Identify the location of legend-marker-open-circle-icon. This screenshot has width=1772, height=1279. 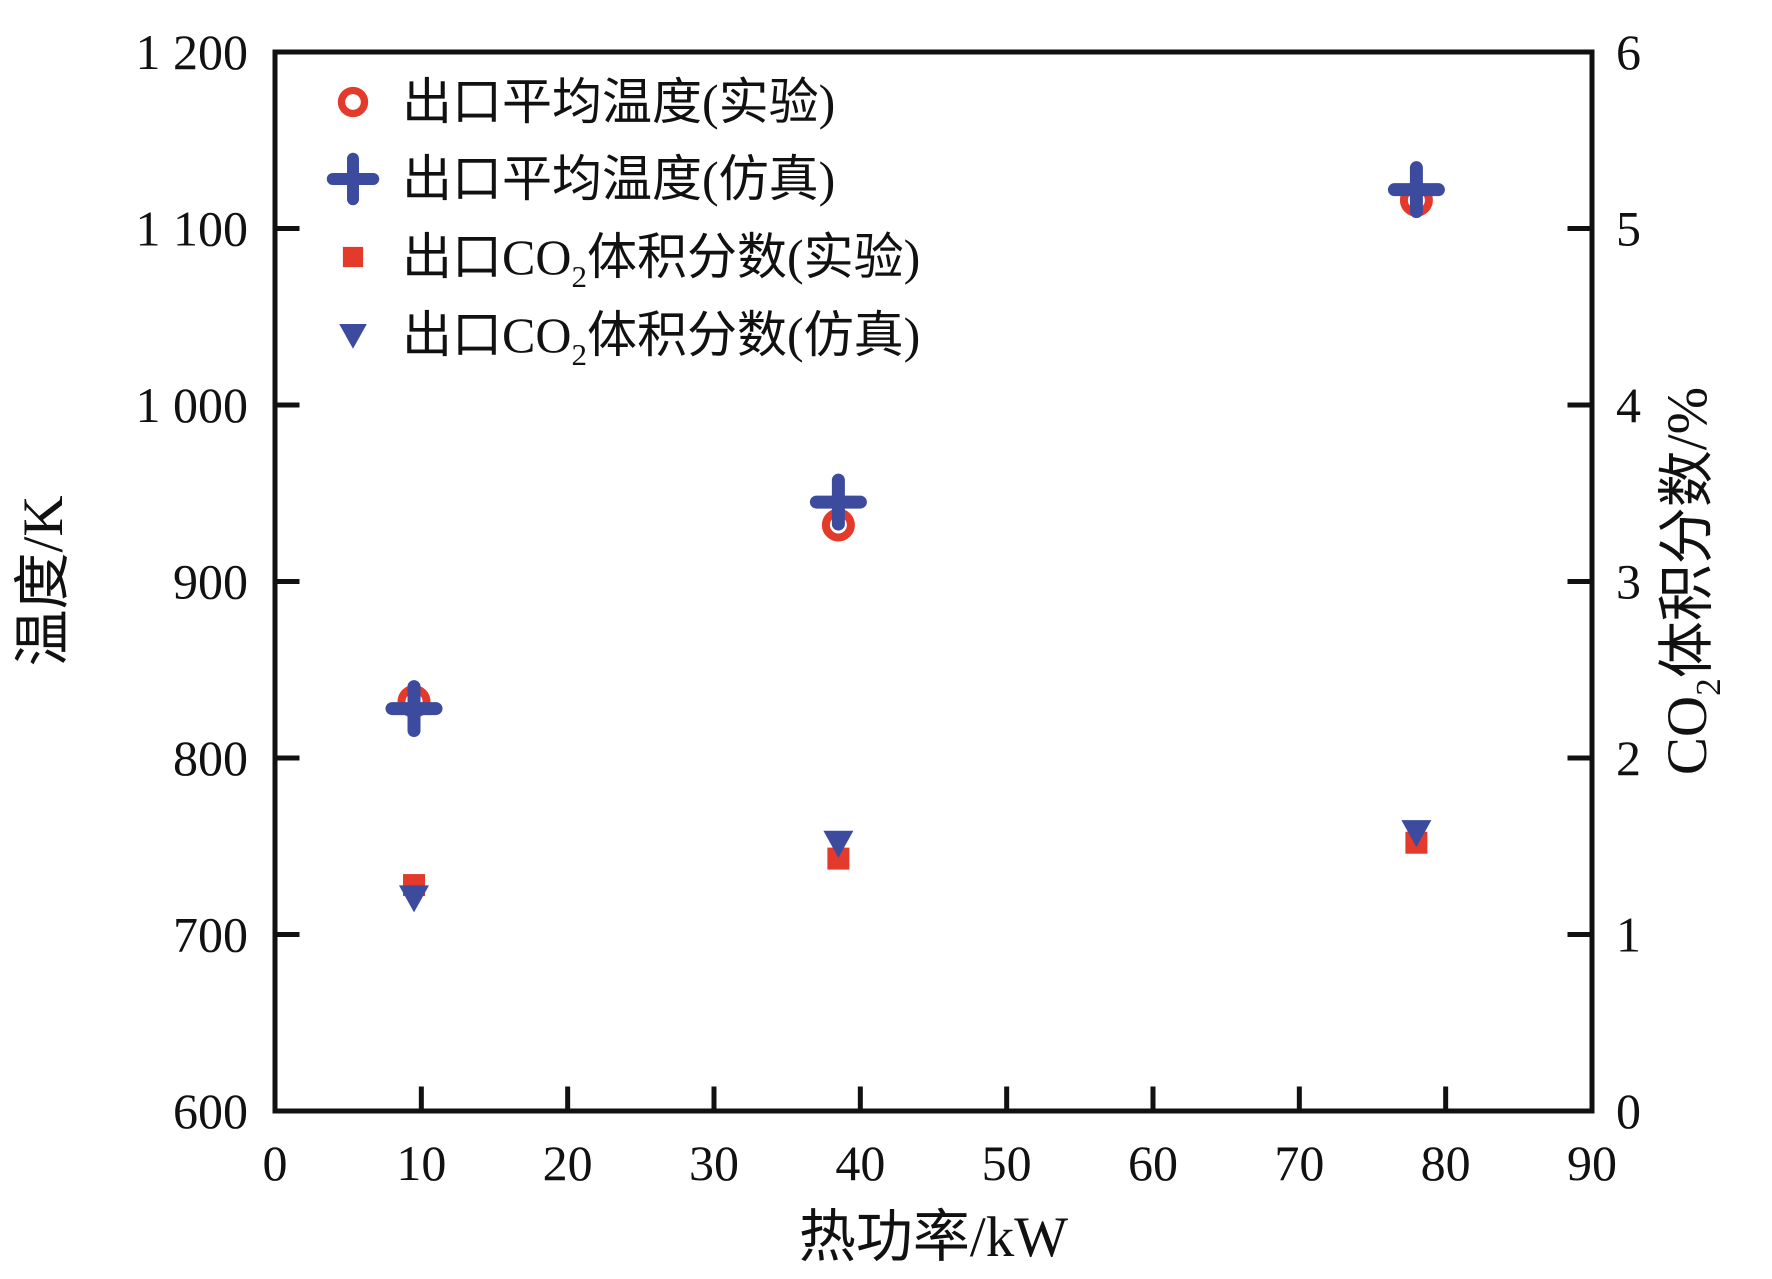
(353, 102).